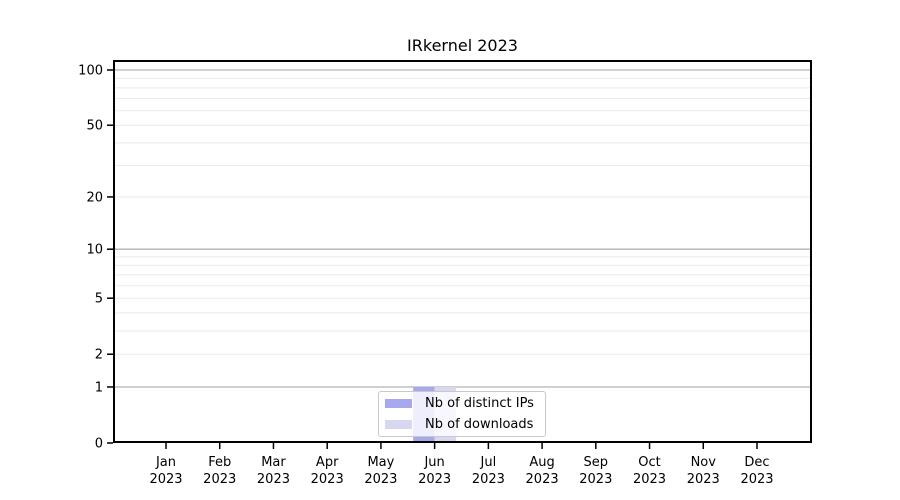 The width and height of the screenshot is (900, 500). I want to click on y-axis: 0 1 2 5 10 20 50 100, so click(95, 258).